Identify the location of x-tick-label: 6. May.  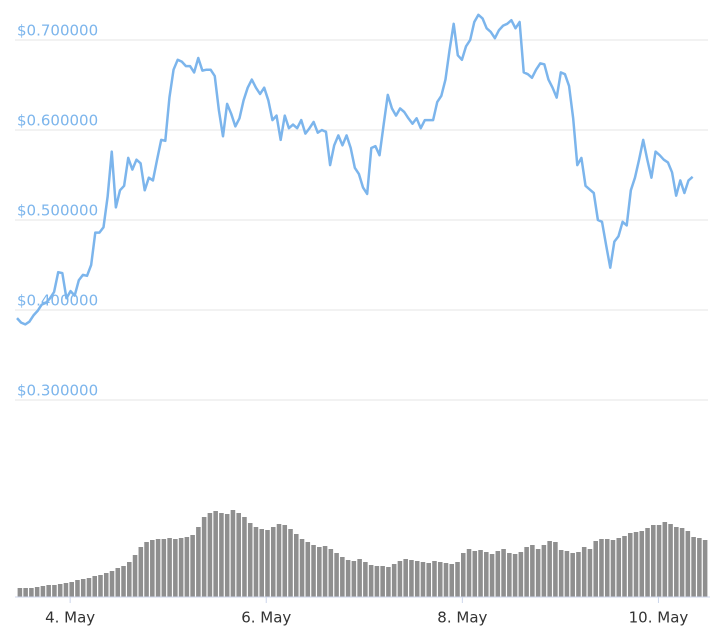
(266, 618).